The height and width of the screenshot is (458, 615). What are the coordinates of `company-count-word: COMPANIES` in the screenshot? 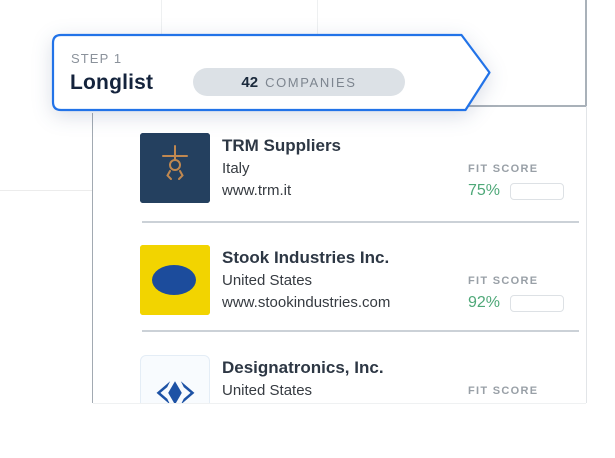 It's located at (311, 82).